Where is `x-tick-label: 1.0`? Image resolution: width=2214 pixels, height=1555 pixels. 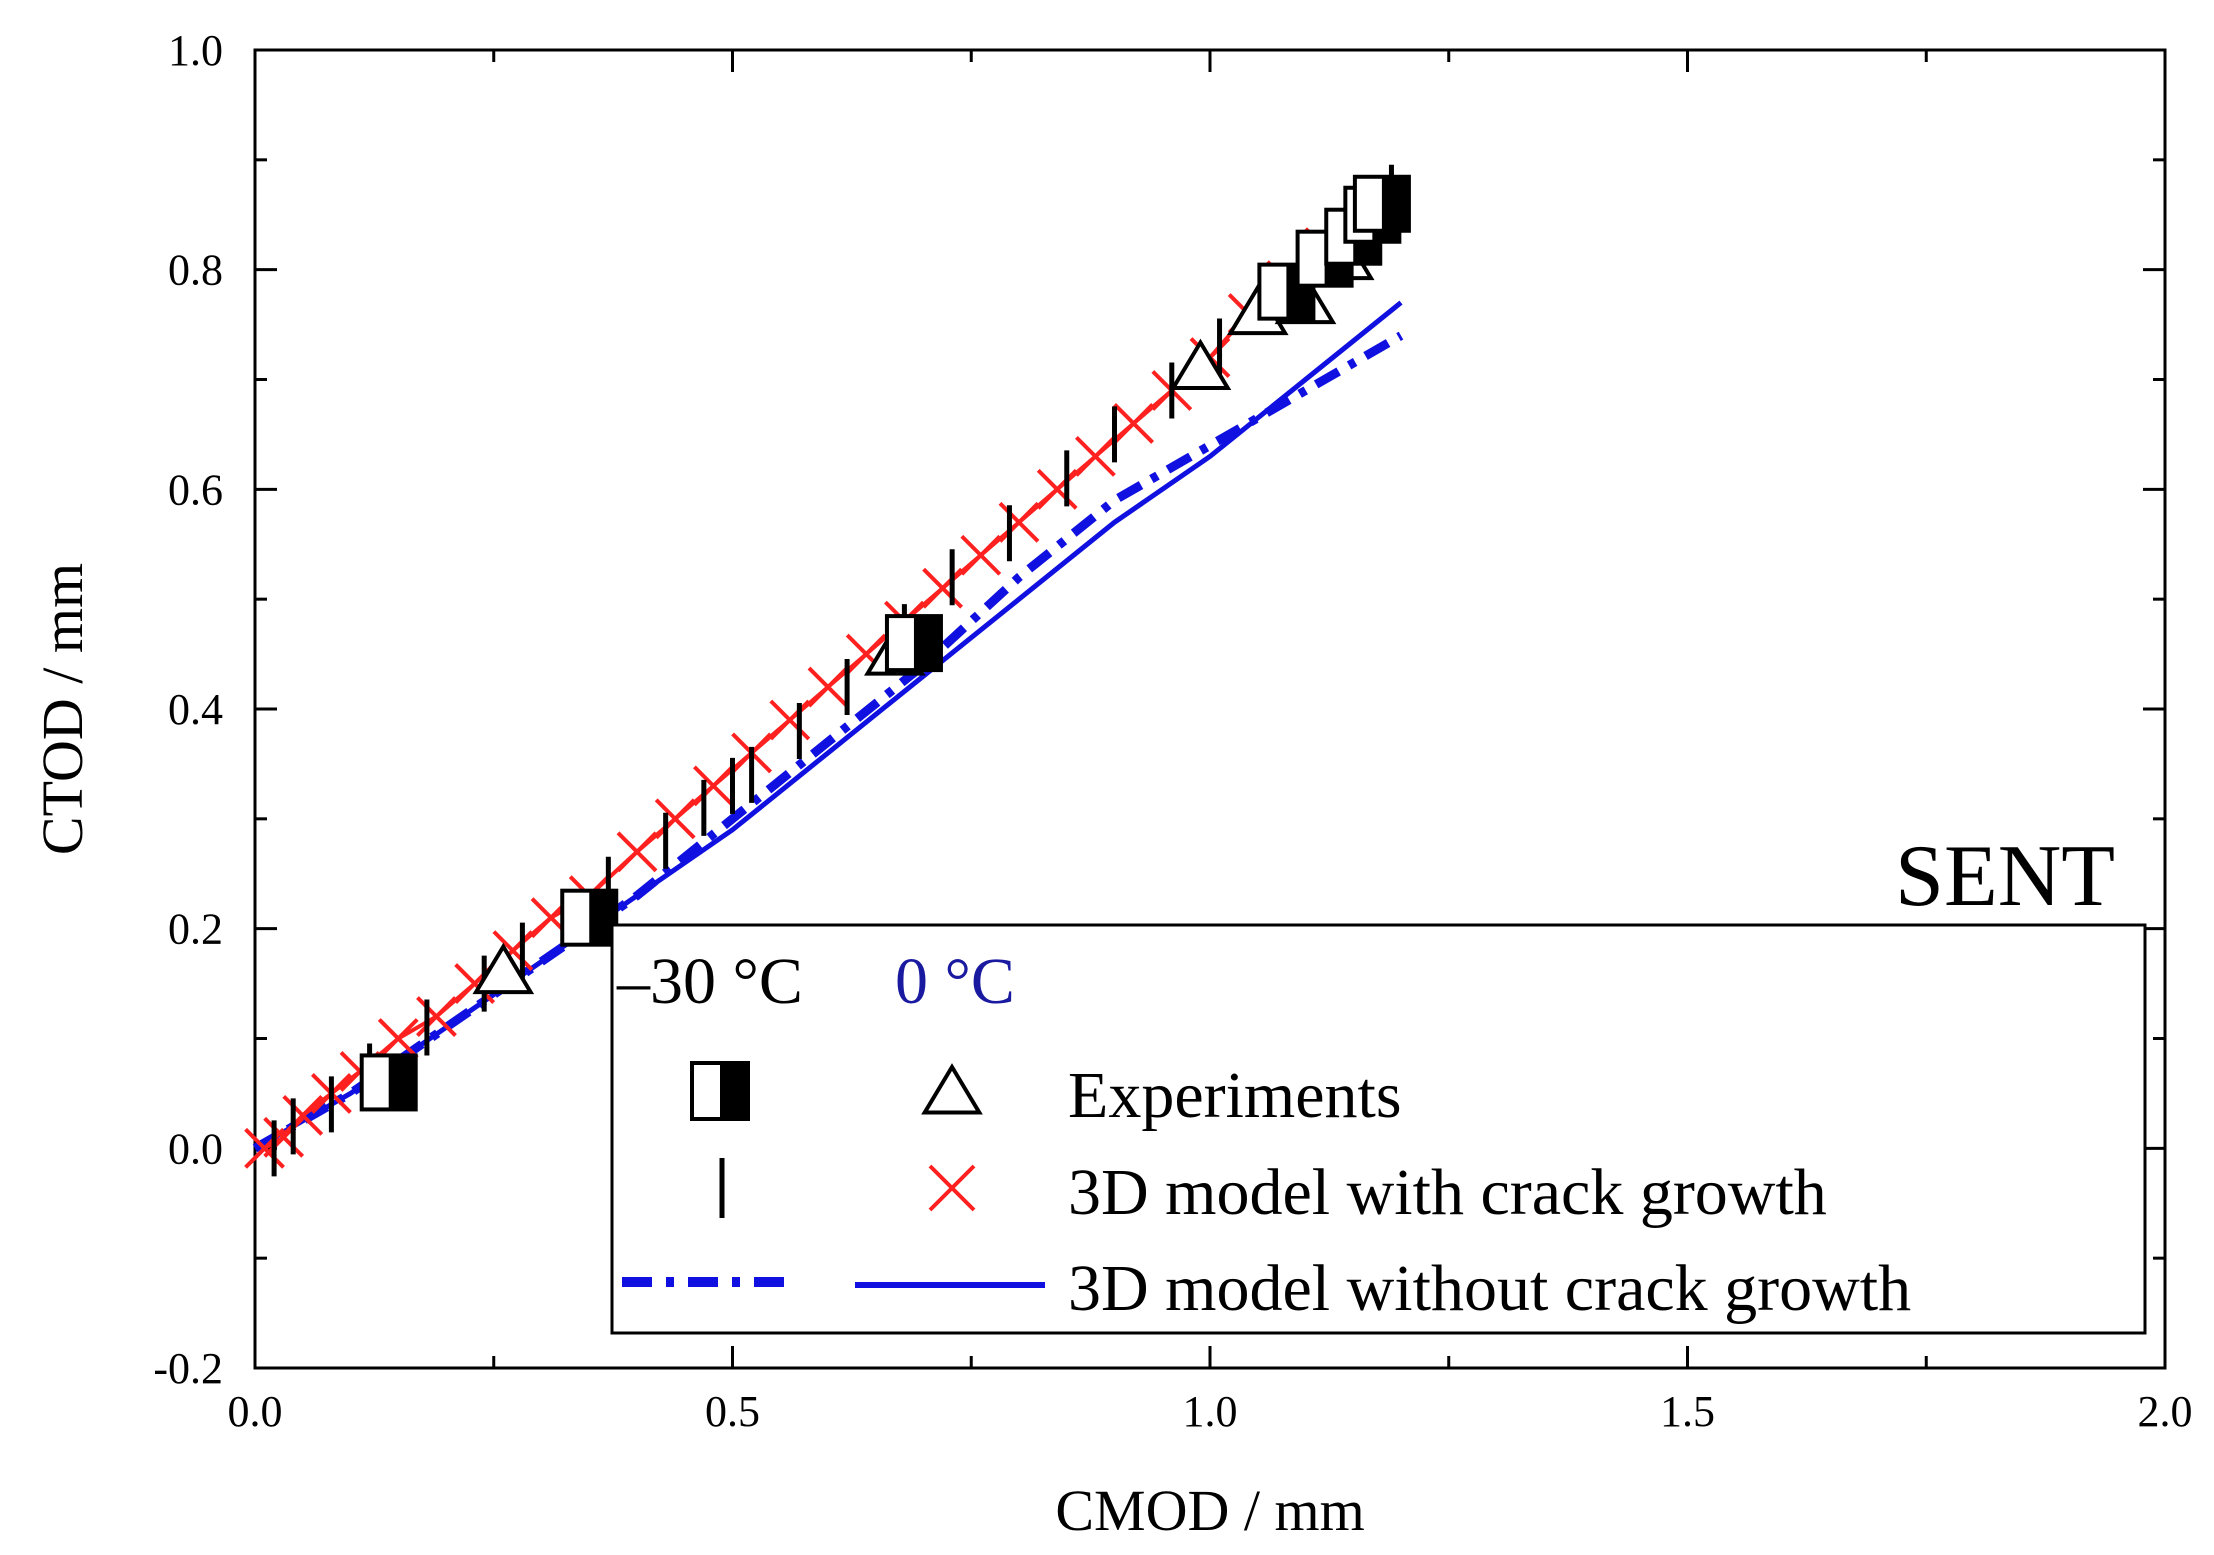 x-tick-label: 1.0 is located at coordinates (1210, 1411).